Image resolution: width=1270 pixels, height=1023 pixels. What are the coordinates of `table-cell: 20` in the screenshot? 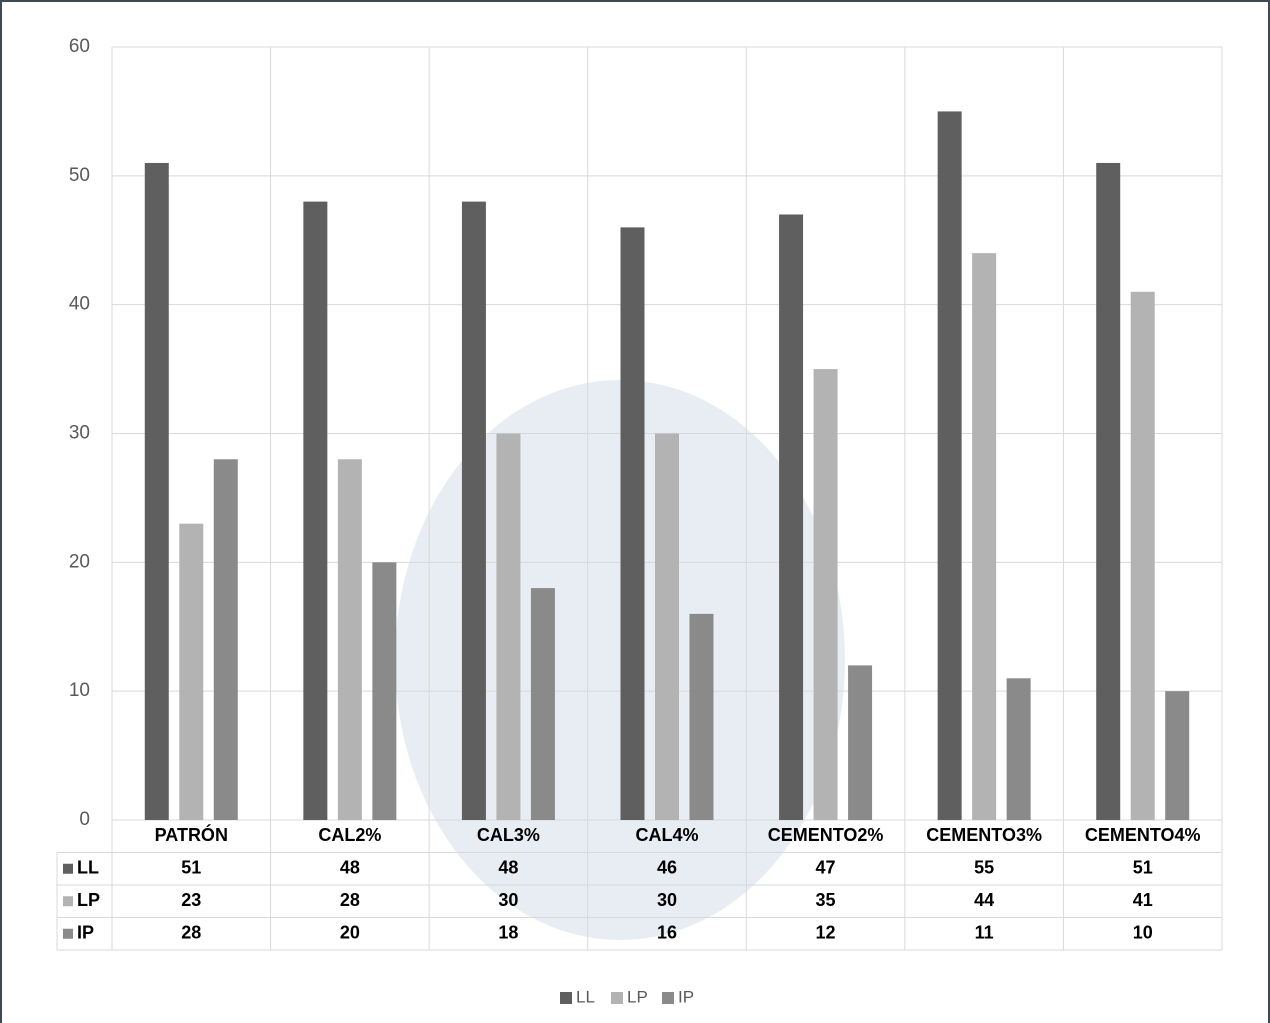 It's located at (350, 933).